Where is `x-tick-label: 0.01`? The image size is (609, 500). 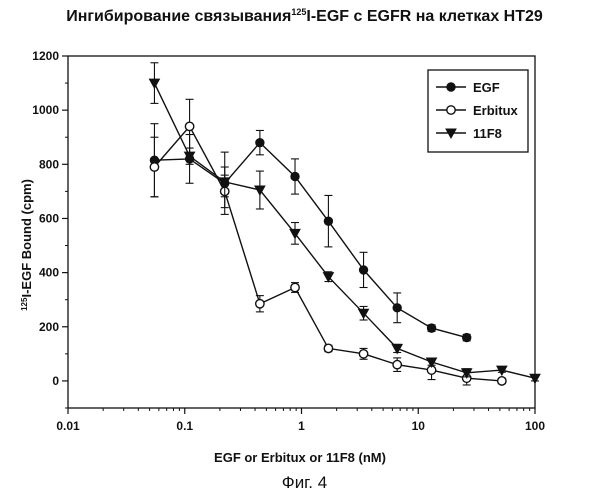
x-tick-label: 0.01 is located at coordinates (68, 426).